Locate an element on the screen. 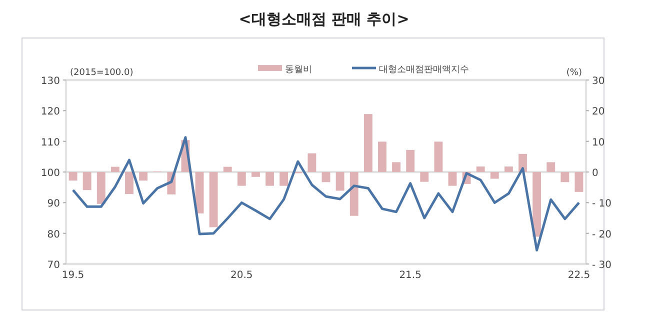 This screenshot has height=333, width=648. x-tick-label: 19.5 is located at coordinates (73, 275).